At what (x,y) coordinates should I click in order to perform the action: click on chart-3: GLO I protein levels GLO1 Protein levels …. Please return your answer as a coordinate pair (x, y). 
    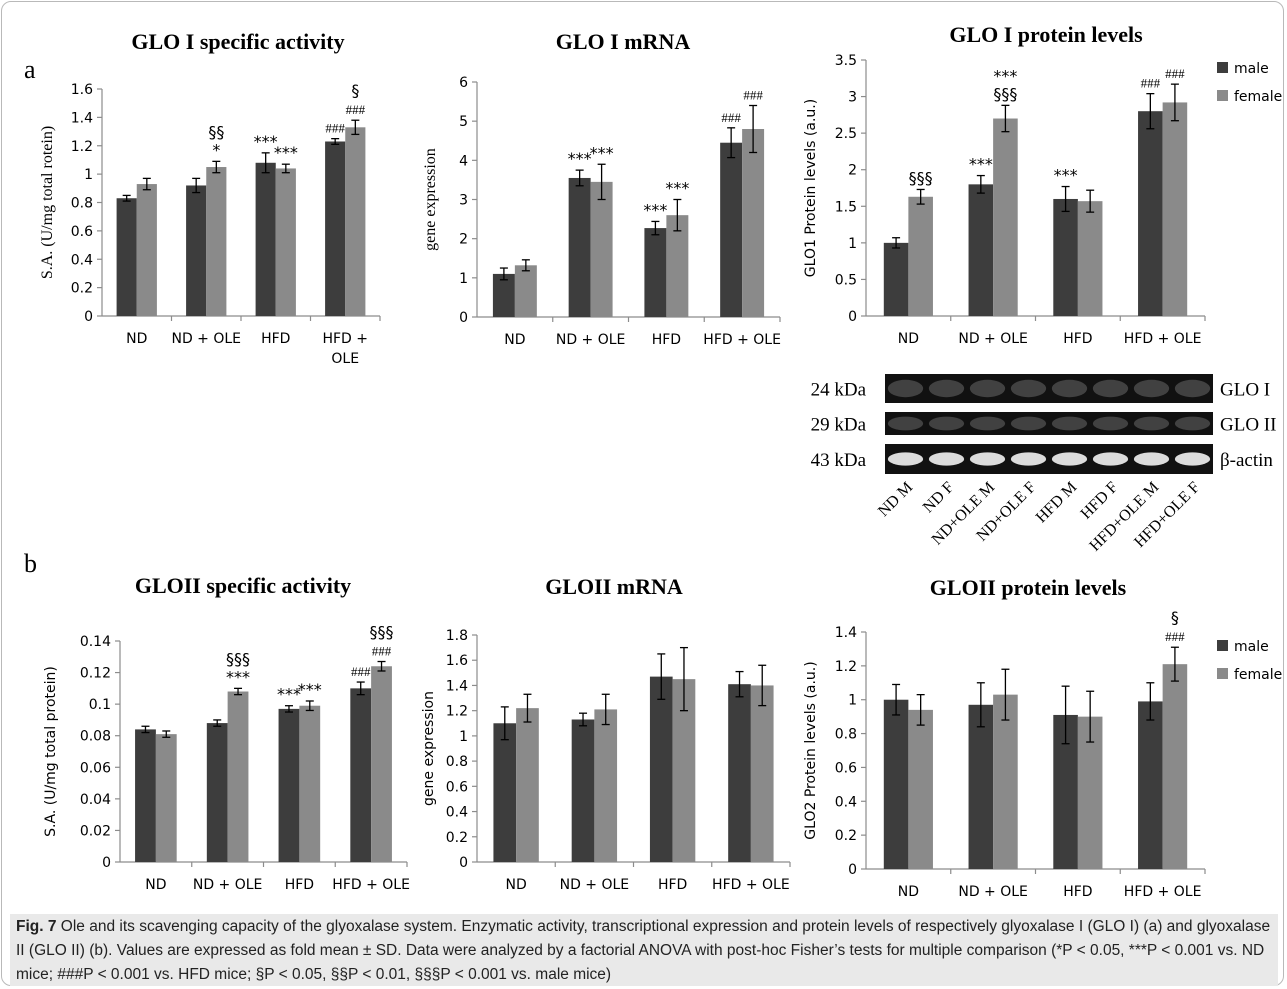
    Looking at the image, I should click on (1042, 184).